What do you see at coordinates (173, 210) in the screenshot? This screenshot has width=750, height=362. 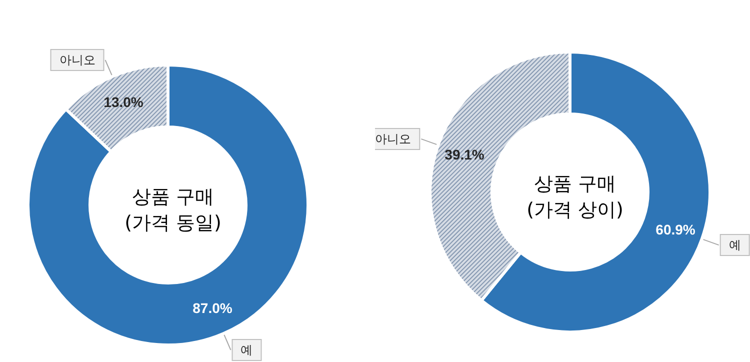 I see `text: 상품 구매 (가격 동일)` at bounding box center [173, 210].